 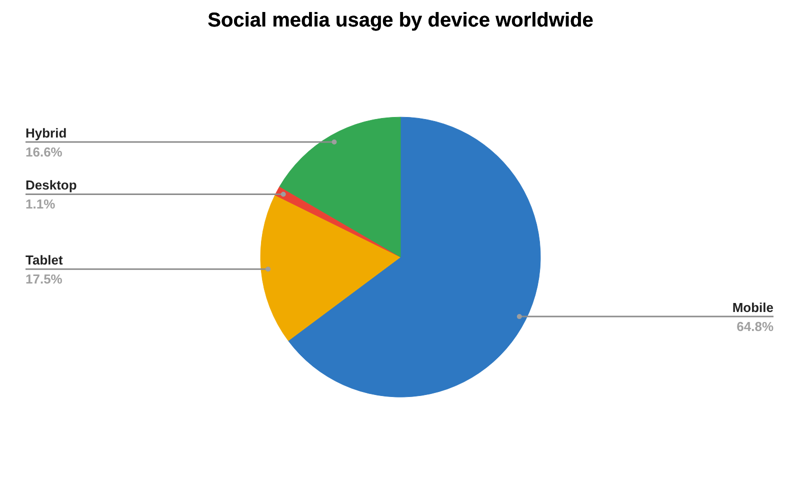 What do you see at coordinates (46, 133) in the screenshot?
I see `slice-label: Hybrid` at bounding box center [46, 133].